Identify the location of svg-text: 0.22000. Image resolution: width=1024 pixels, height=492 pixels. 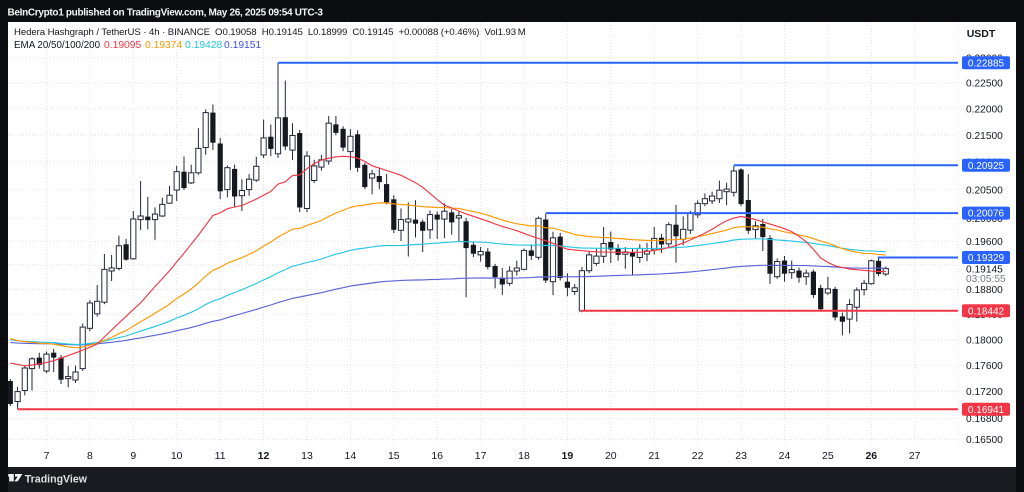
(984, 109).